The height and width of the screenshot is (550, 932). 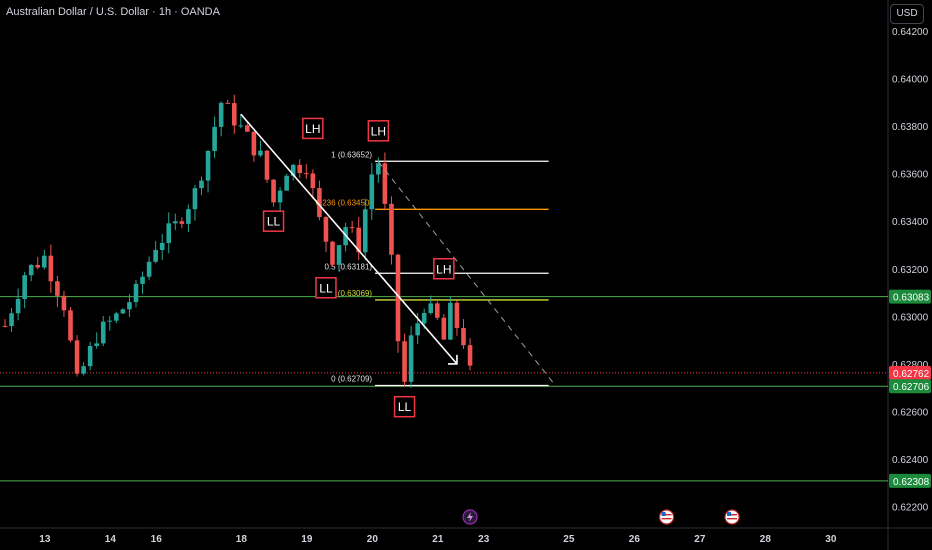 I want to click on fib-level-label: 1 (0.63652), so click(x=351, y=154).